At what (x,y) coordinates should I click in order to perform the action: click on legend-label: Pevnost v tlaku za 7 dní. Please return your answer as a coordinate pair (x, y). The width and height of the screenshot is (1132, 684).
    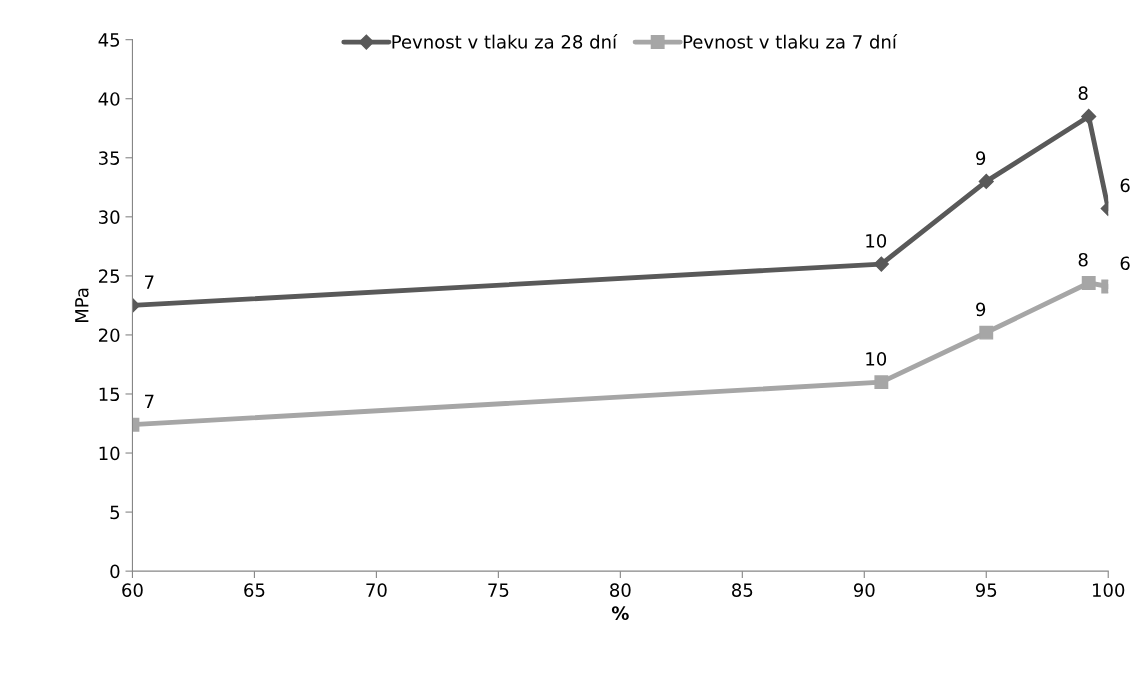
    Looking at the image, I should click on (790, 41).